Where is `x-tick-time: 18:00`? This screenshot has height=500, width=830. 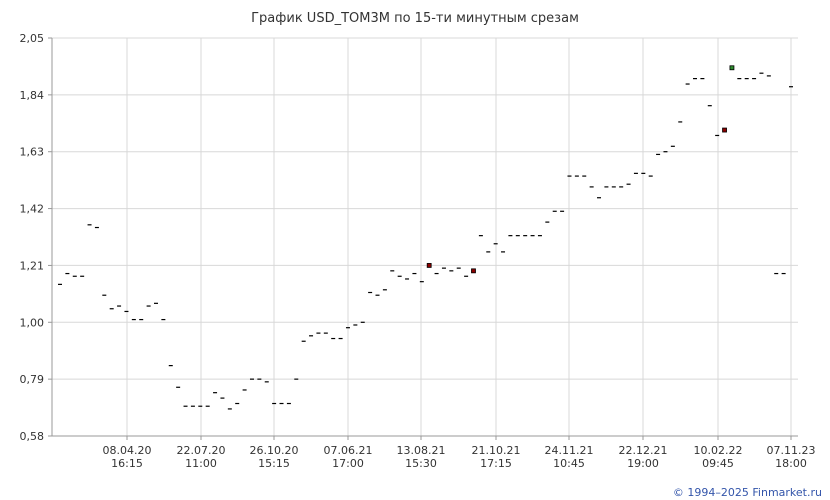 x-tick-time: 18:00 is located at coordinates (791, 463).